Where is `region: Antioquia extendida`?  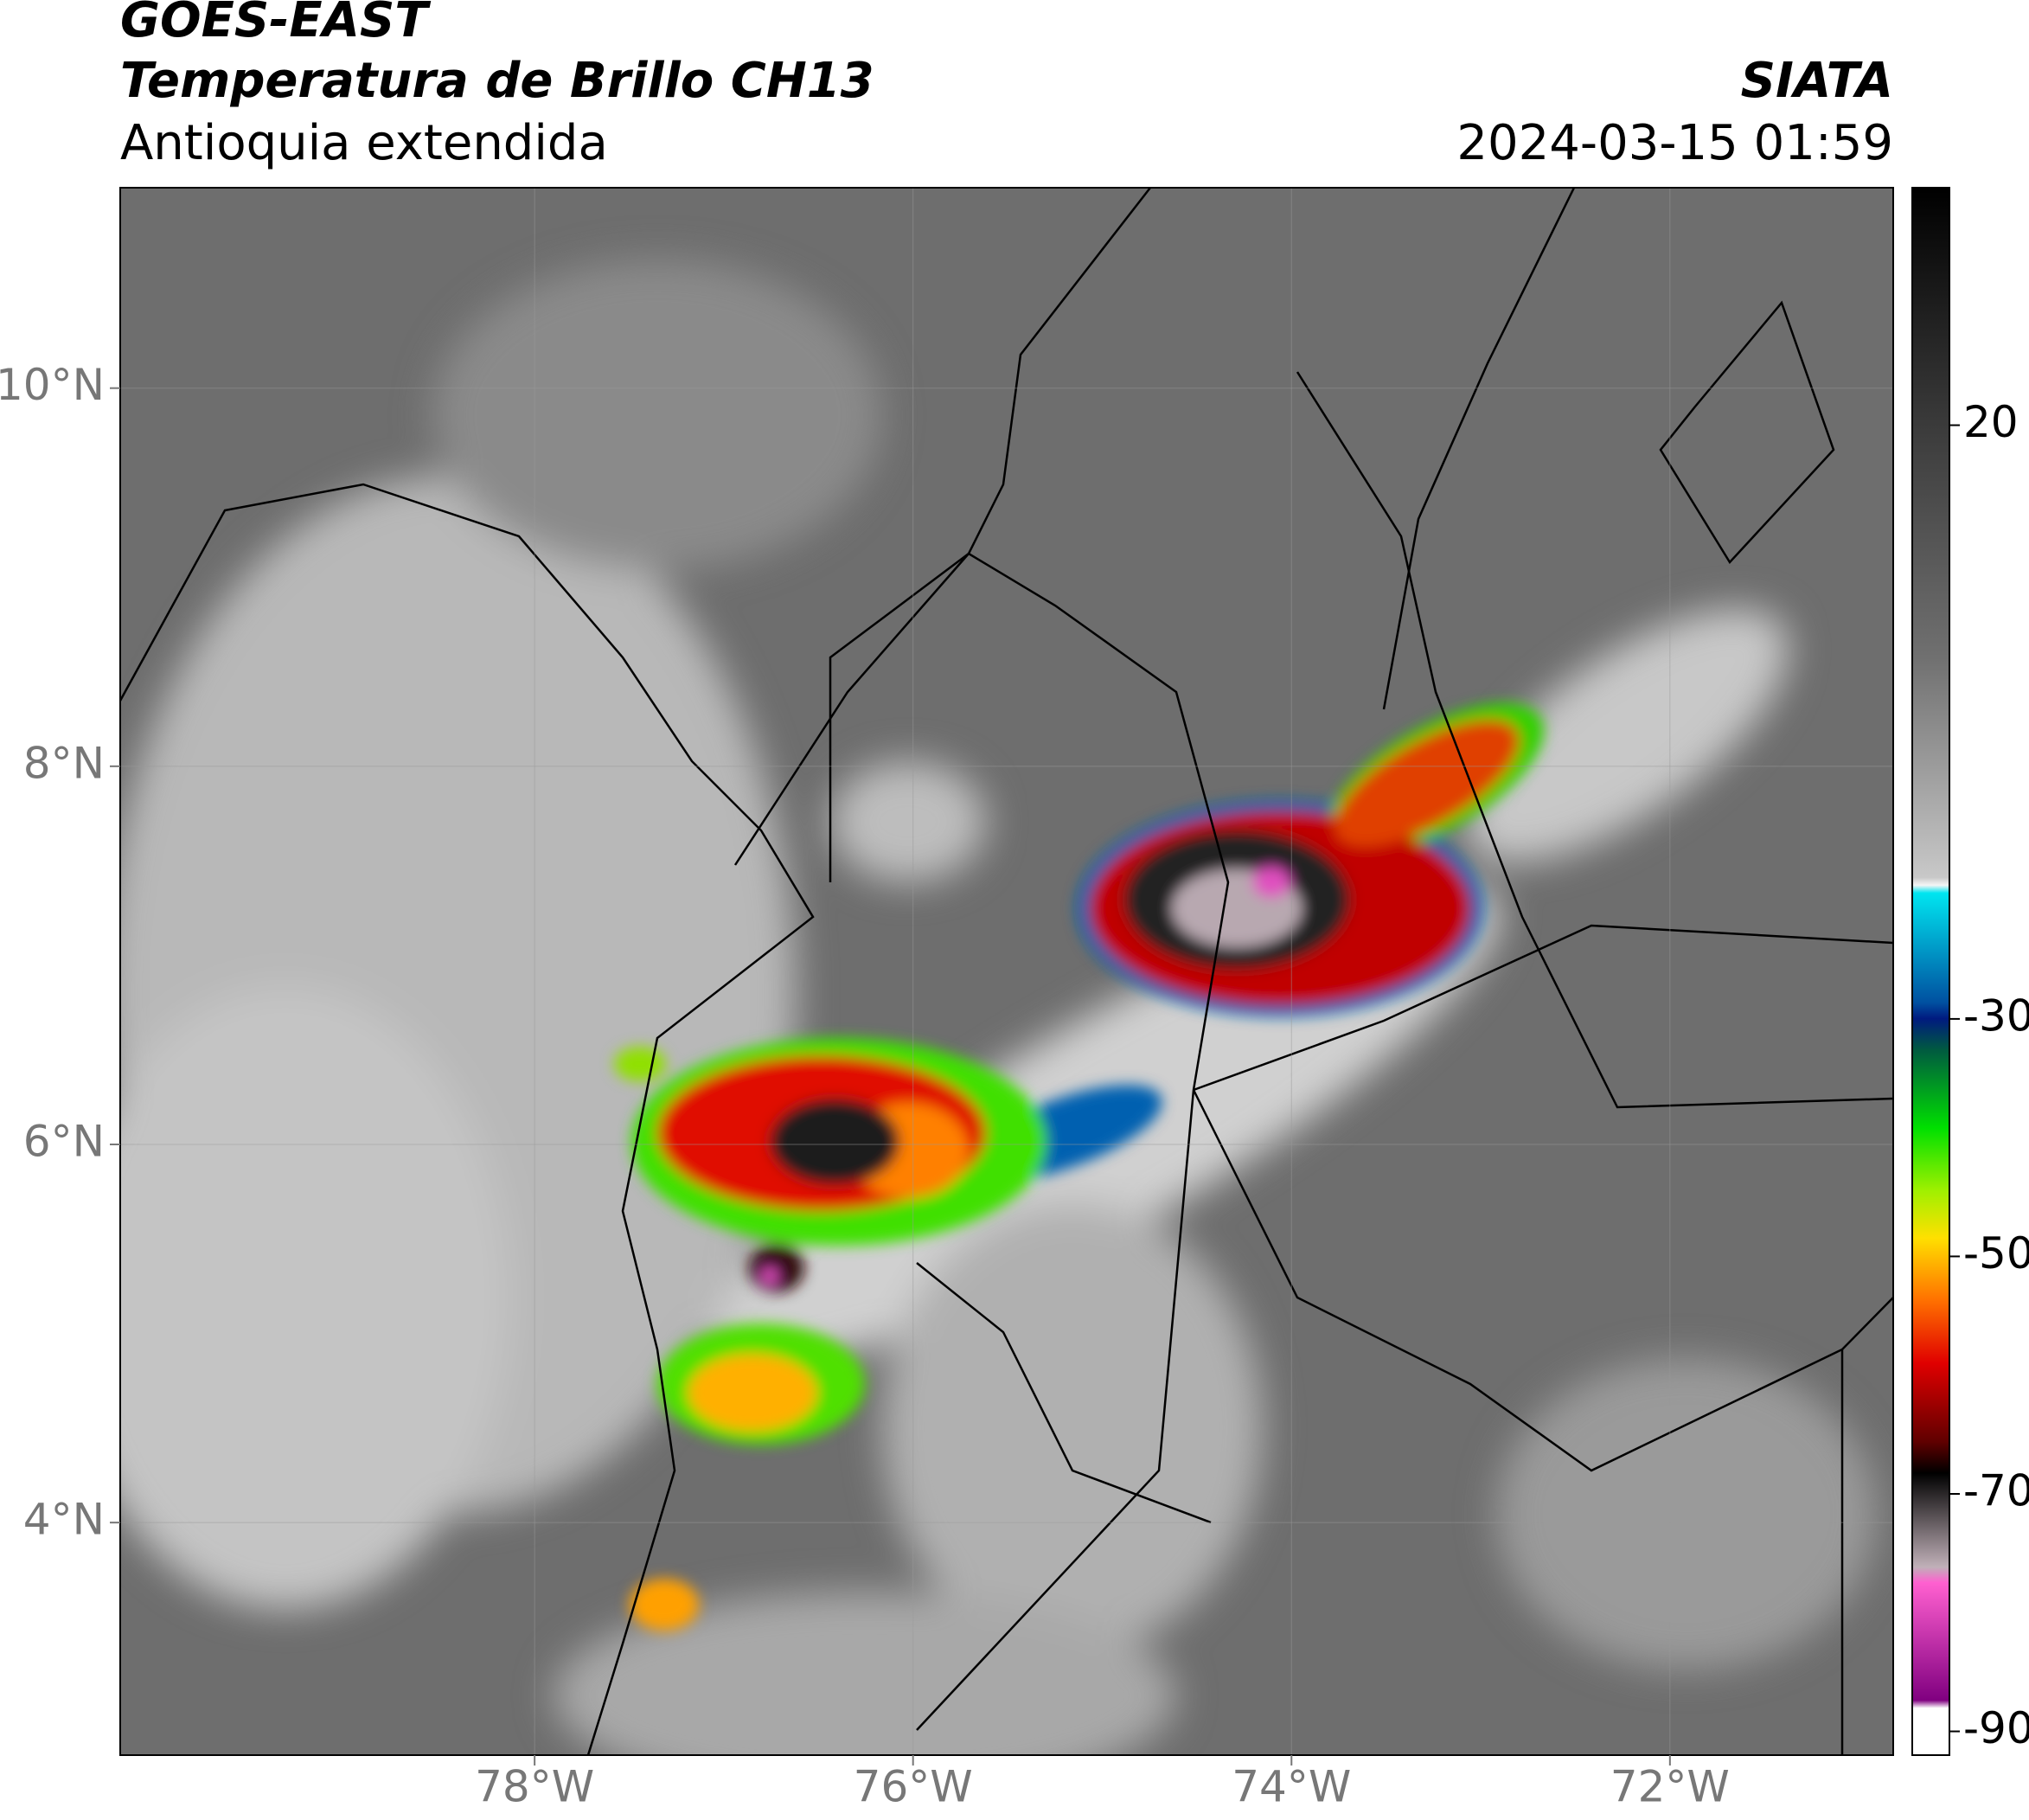 region: Antioquia extendida is located at coordinates (364, 143).